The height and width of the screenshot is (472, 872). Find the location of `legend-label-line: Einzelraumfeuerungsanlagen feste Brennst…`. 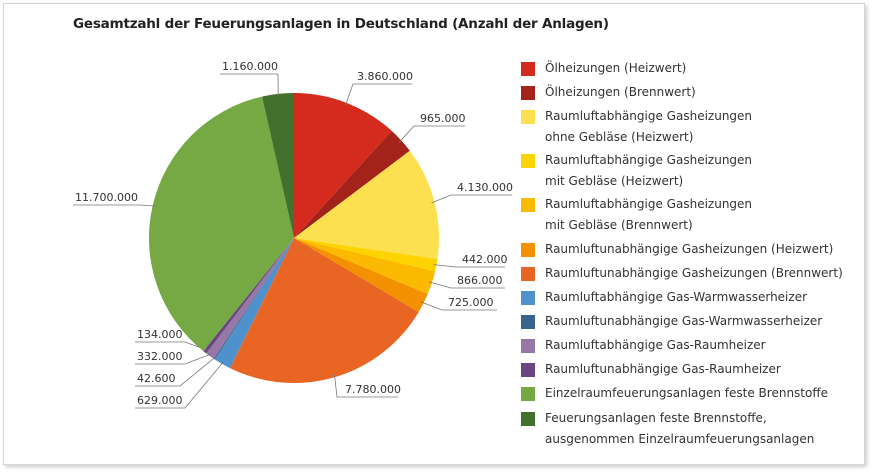

legend-label-line: Einzelraumfeuerungsanlagen feste Brennst… is located at coordinates (687, 393).